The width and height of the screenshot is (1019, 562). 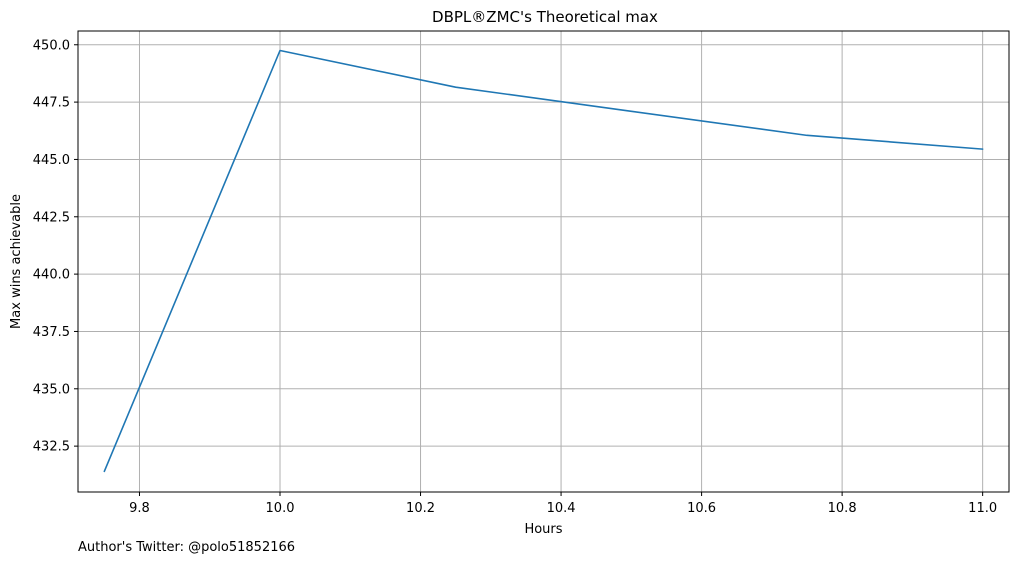 I want to click on x-axis-label: Hours, so click(x=543, y=529).